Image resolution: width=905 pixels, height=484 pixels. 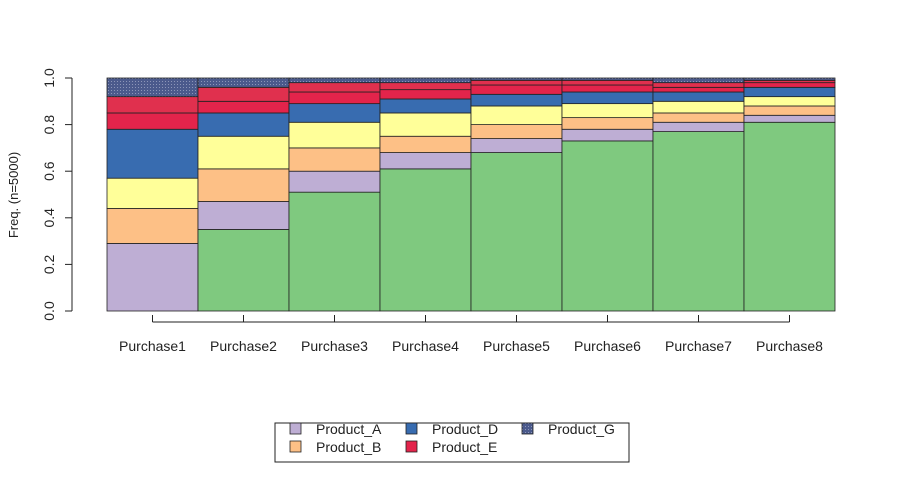 I want to click on x-tick-label: Purchase8, so click(x=789, y=346).